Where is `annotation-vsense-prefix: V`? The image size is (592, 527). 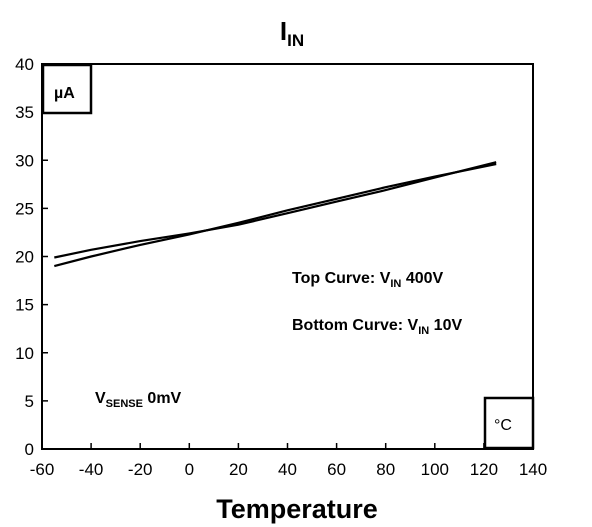 annotation-vsense-prefix: V is located at coordinates (100, 398).